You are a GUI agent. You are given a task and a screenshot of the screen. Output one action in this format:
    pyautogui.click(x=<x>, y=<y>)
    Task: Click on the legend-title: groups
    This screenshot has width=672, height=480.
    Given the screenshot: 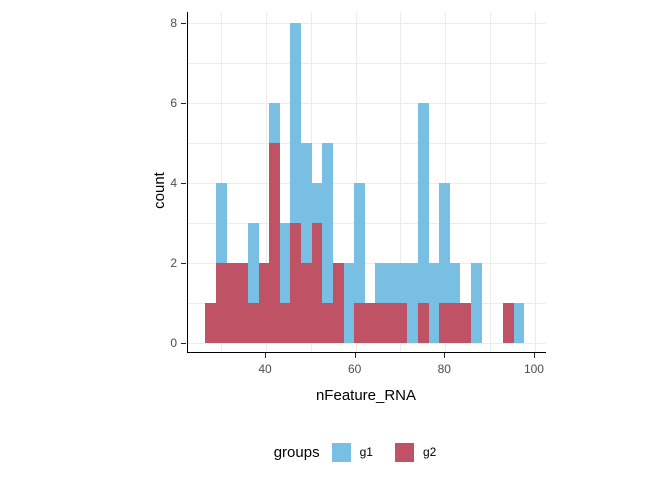 What is the action you would take?
    pyautogui.click(x=296, y=452)
    